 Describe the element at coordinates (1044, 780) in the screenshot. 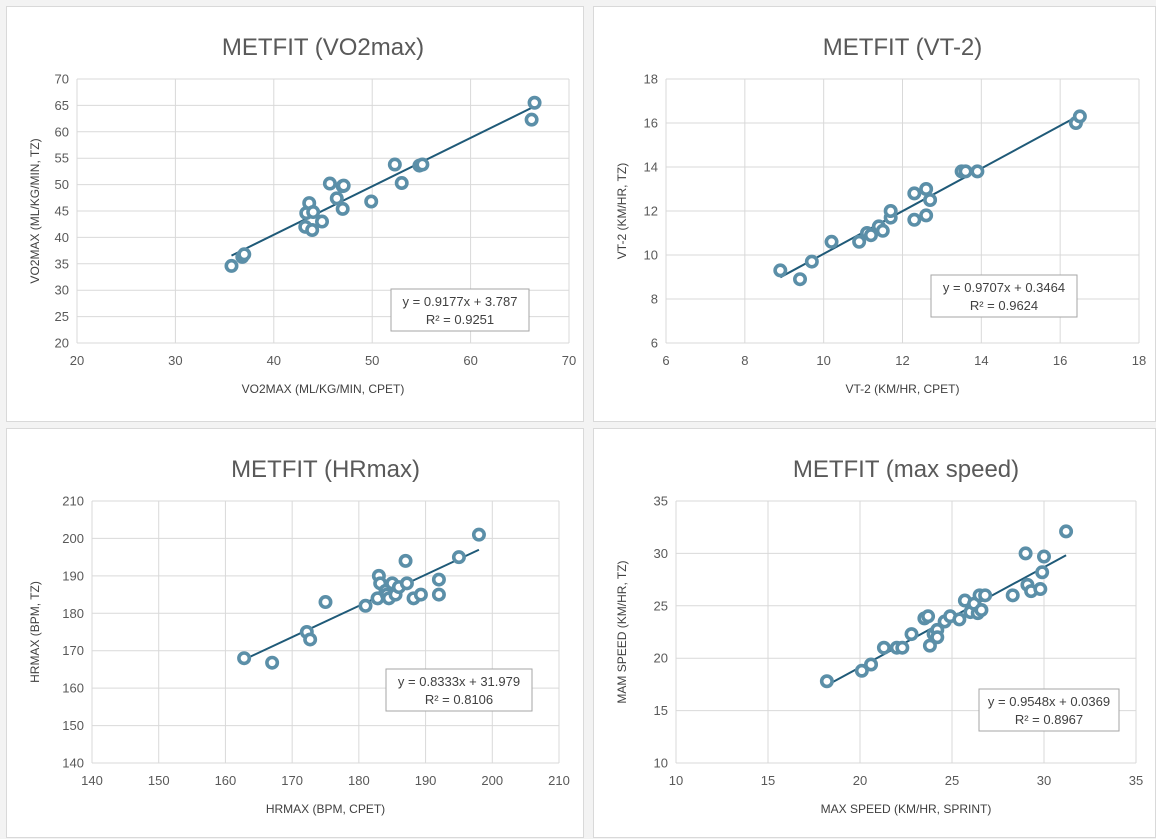

I see `max-speed-x-tick-label: 30` at that location.